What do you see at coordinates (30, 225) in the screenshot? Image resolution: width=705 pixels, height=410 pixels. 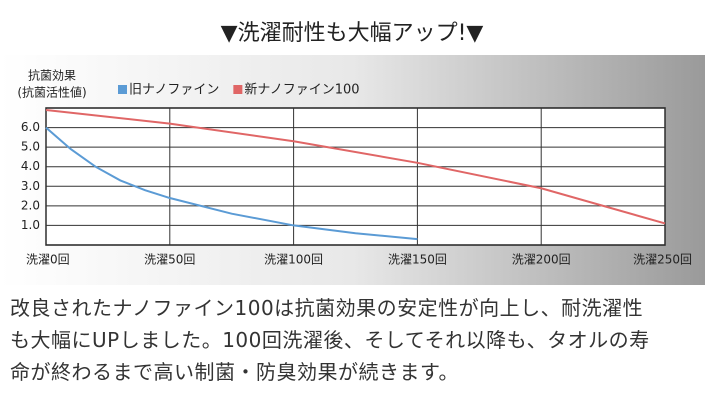 I see `y-tick-label: 1.0` at bounding box center [30, 225].